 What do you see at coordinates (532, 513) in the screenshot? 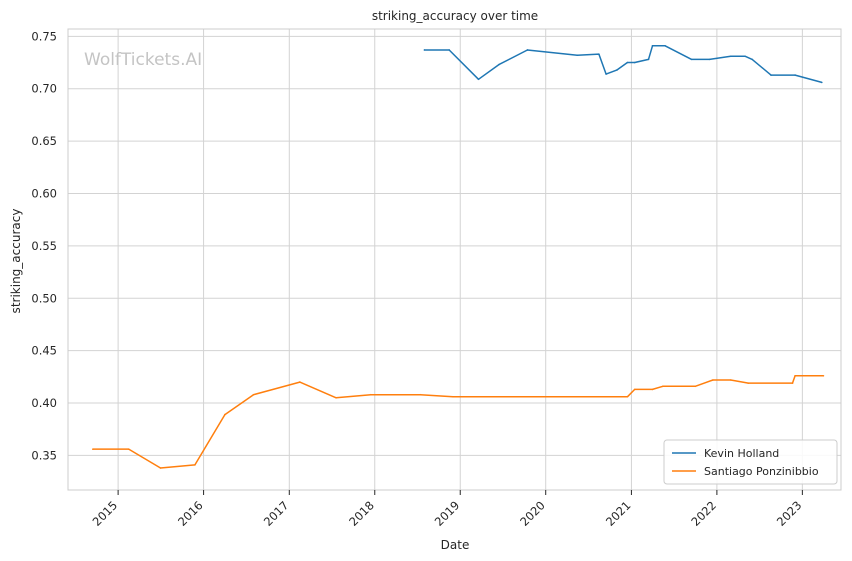
I see `x-tick-label: 2020` at bounding box center [532, 513].